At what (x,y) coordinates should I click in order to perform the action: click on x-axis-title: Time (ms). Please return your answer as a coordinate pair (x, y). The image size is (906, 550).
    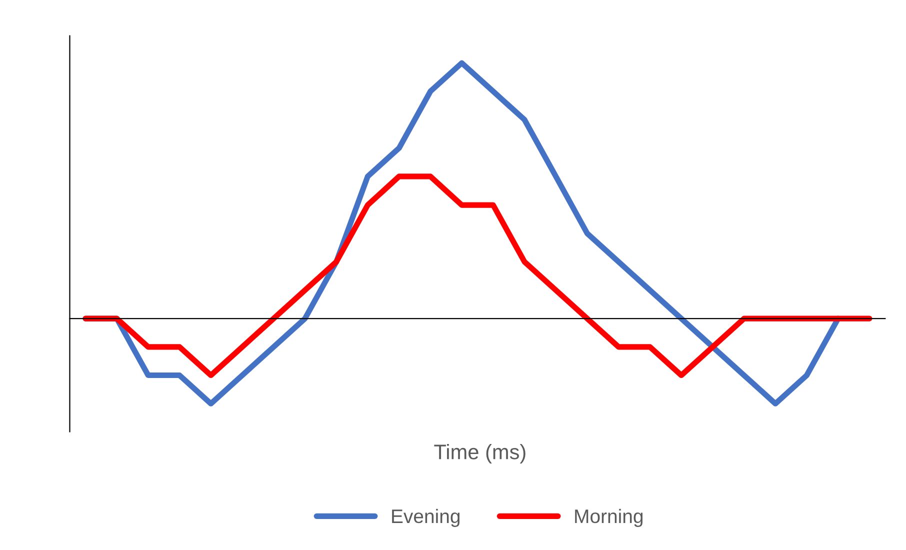
    Looking at the image, I should click on (480, 454).